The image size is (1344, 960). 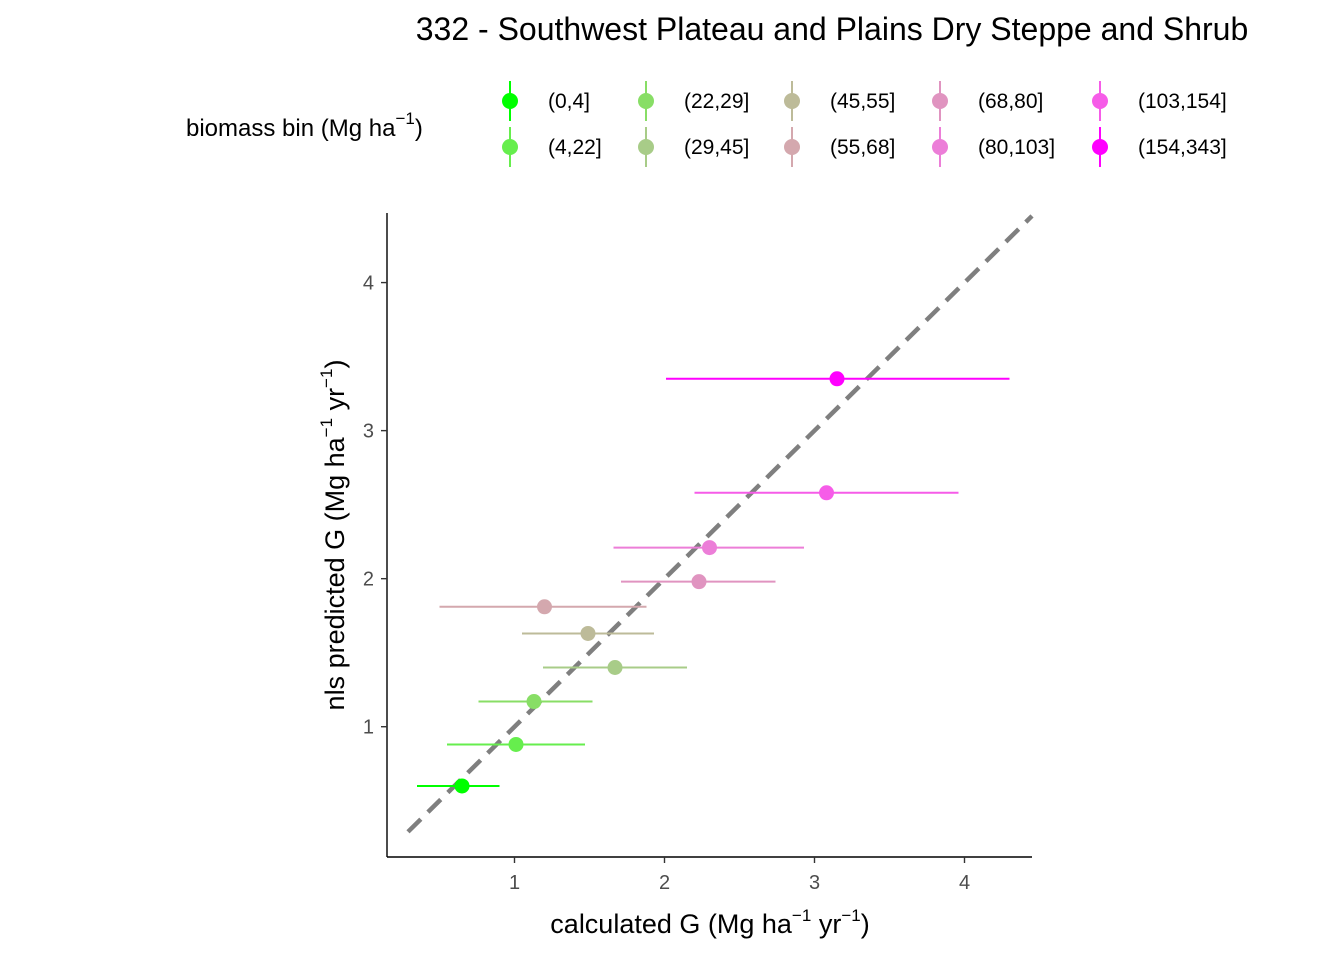 I want to click on legend-item-9: (103,154], so click(x=1159, y=101).